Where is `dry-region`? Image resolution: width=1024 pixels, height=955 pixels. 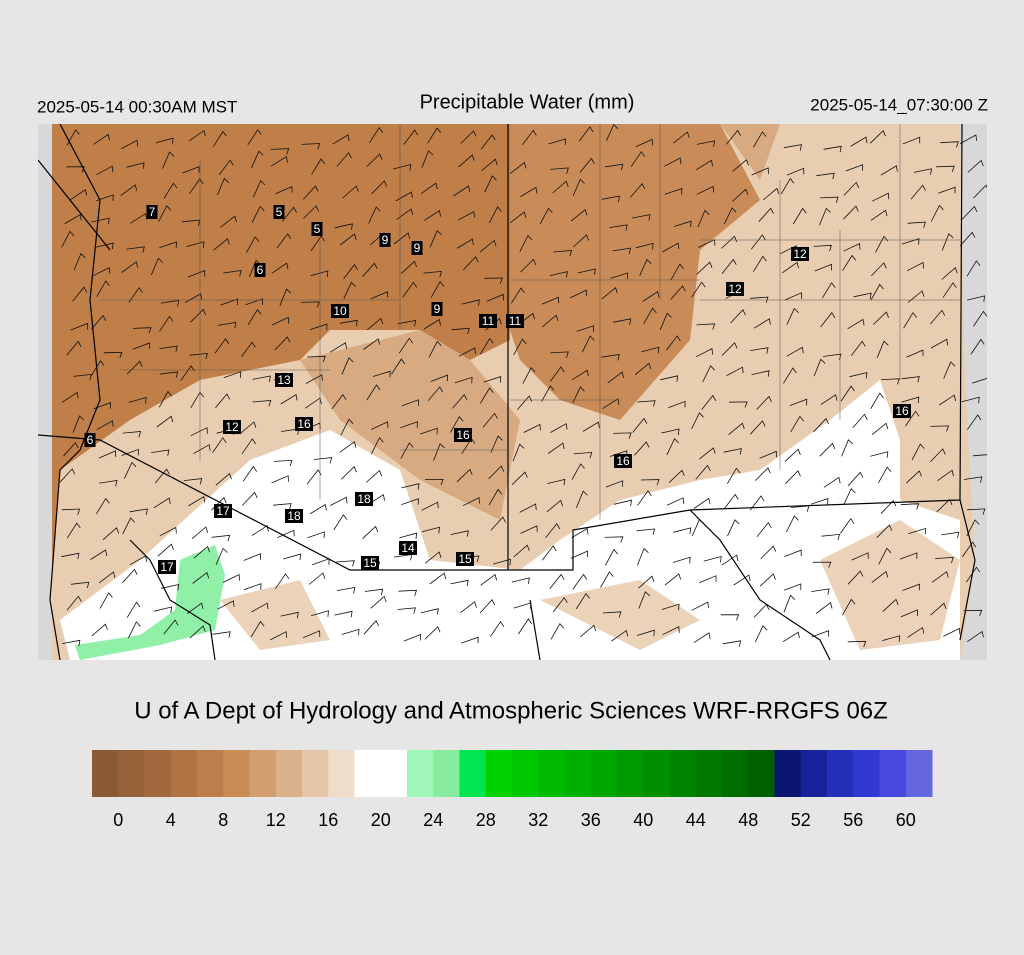
dry-region is located at coordinates (635, 272).